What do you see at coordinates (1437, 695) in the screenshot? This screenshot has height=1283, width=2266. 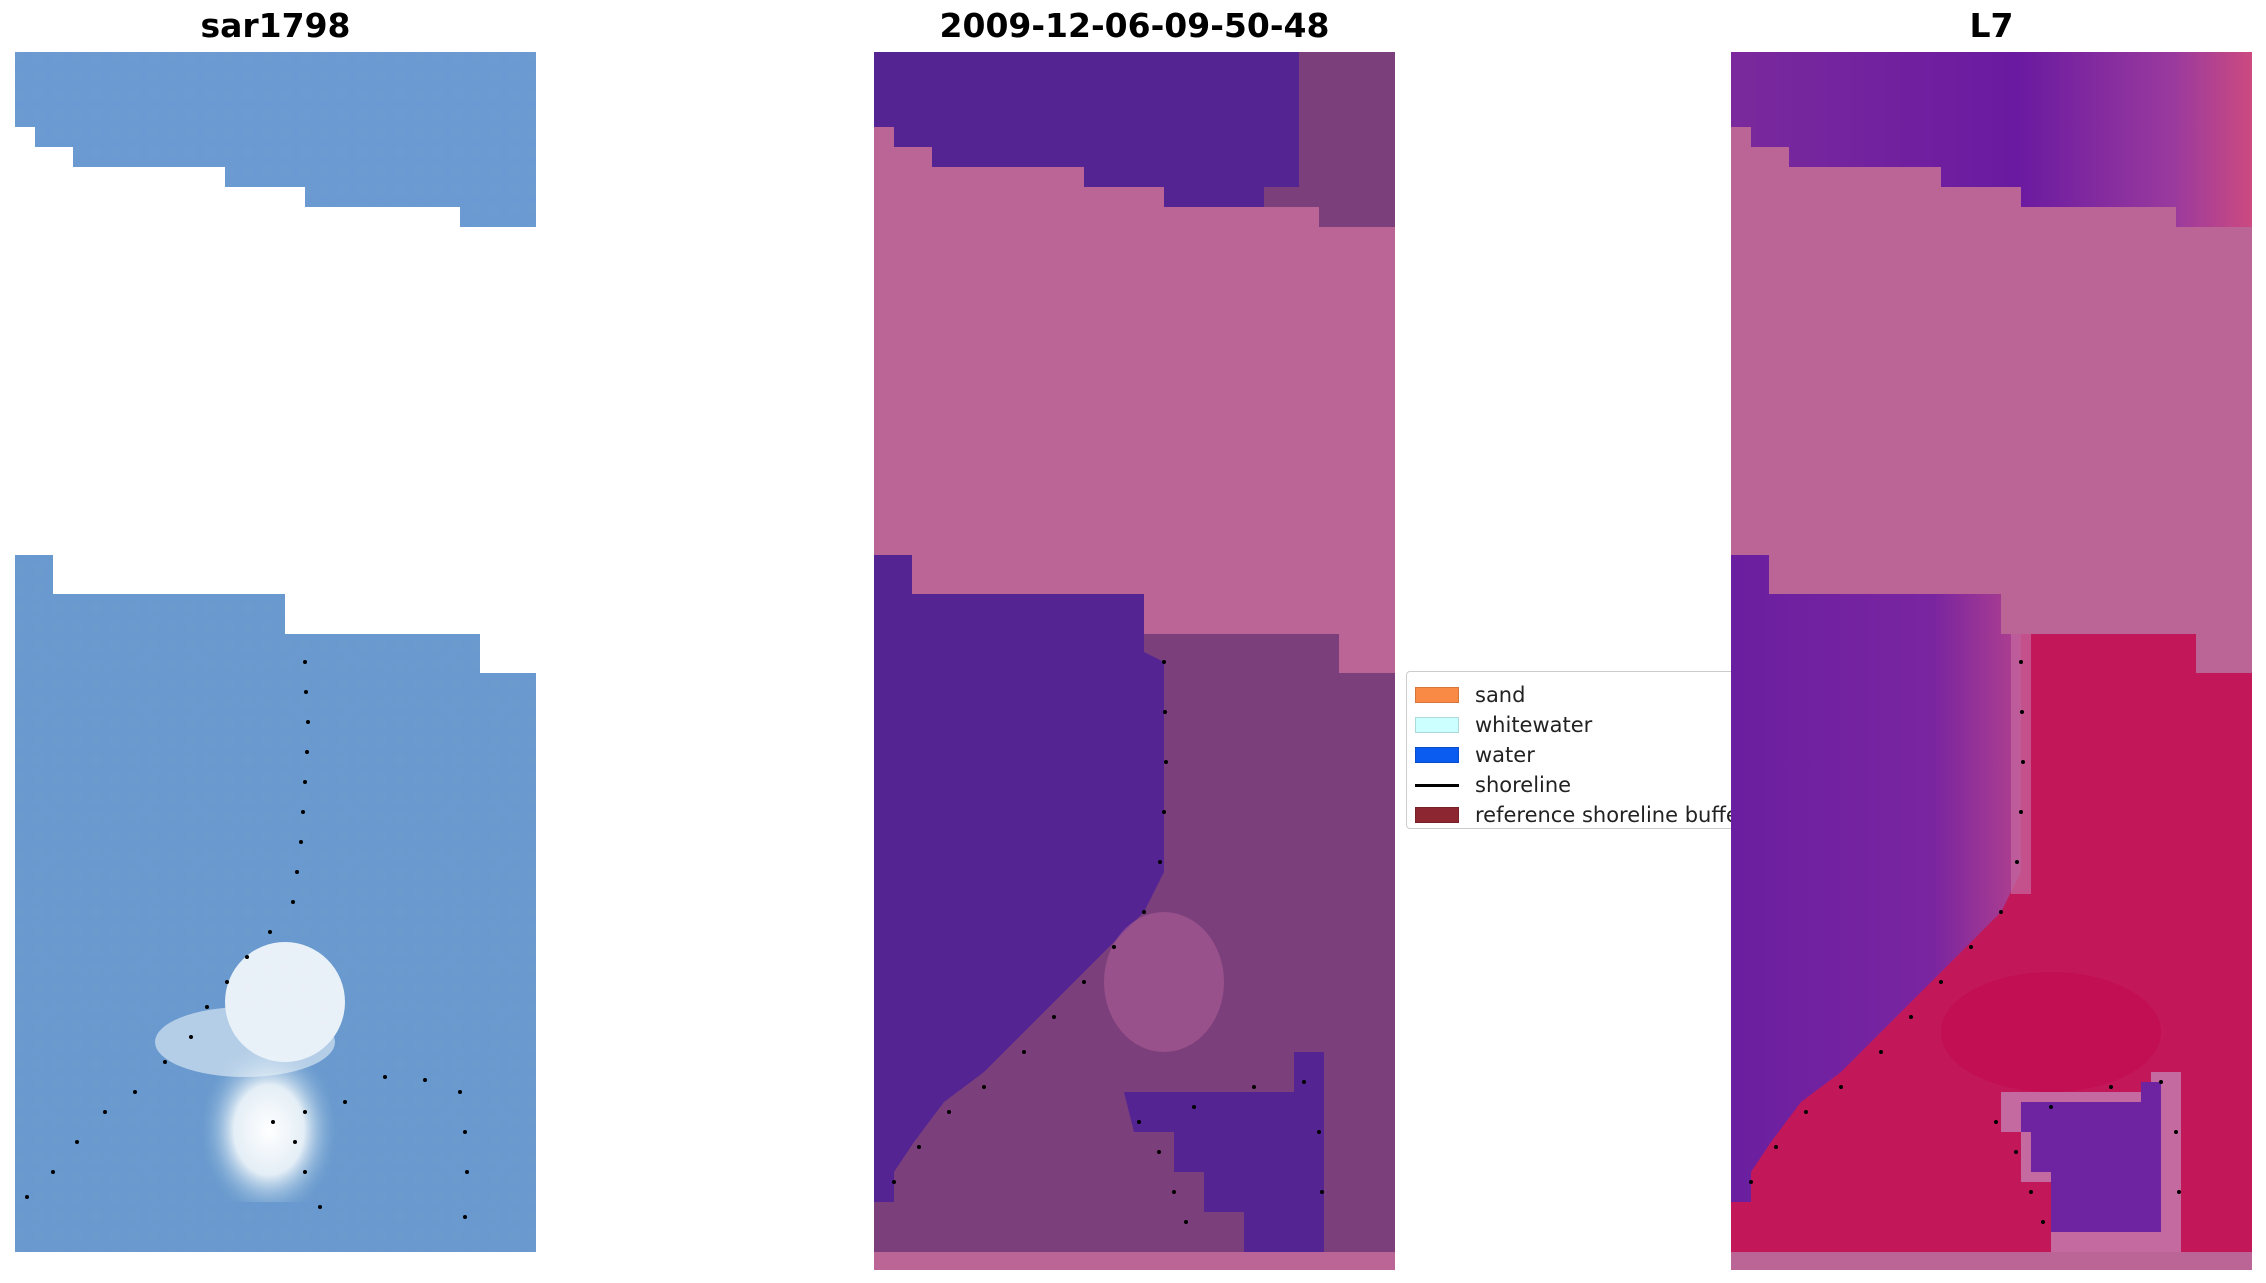 I see `sand-swatch` at bounding box center [1437, 695].